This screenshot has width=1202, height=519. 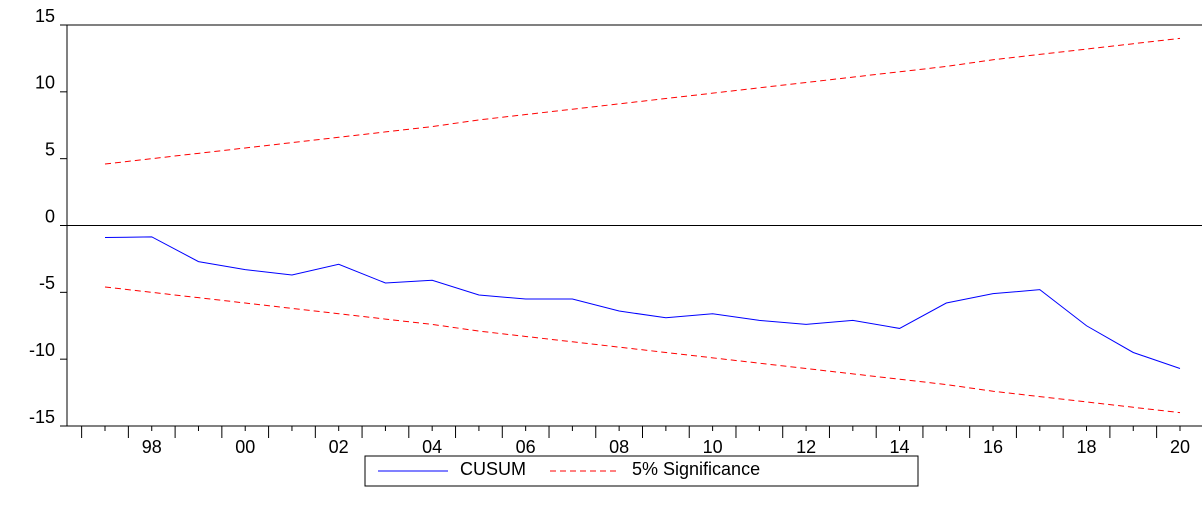 I want to click on y-tick-label: 10, so click(x=45, y=83).